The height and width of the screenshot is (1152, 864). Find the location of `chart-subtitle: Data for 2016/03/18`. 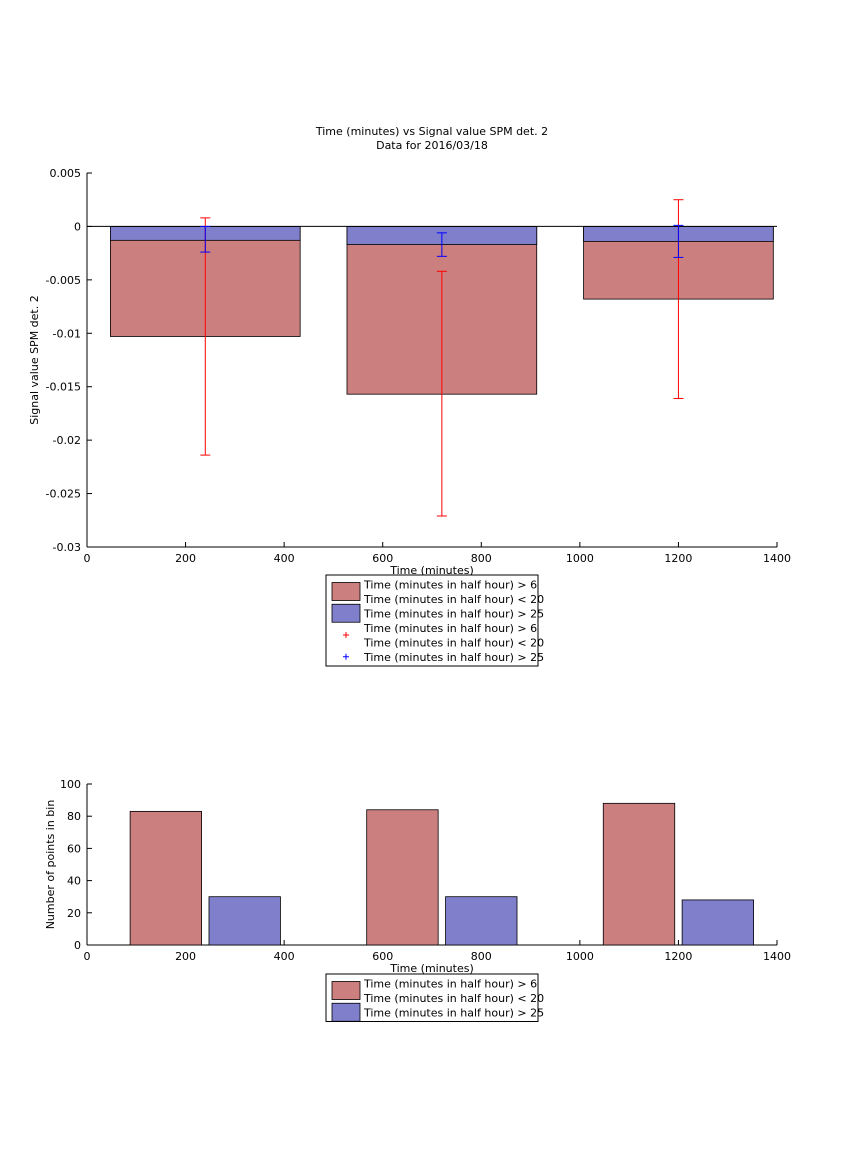

chart-subtitle: Data for 2016/03/18 is located at coordinates (432, 145).